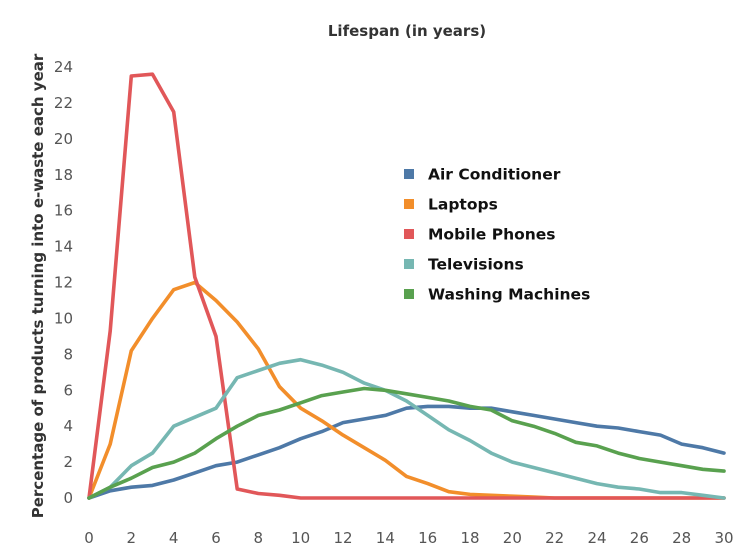 The height and width of the screenshot is (558, 734). What do you see at coordinates (512, 538) in the screenshot?
I see `x-tick-label: 20` at bounding box center [512, 538].